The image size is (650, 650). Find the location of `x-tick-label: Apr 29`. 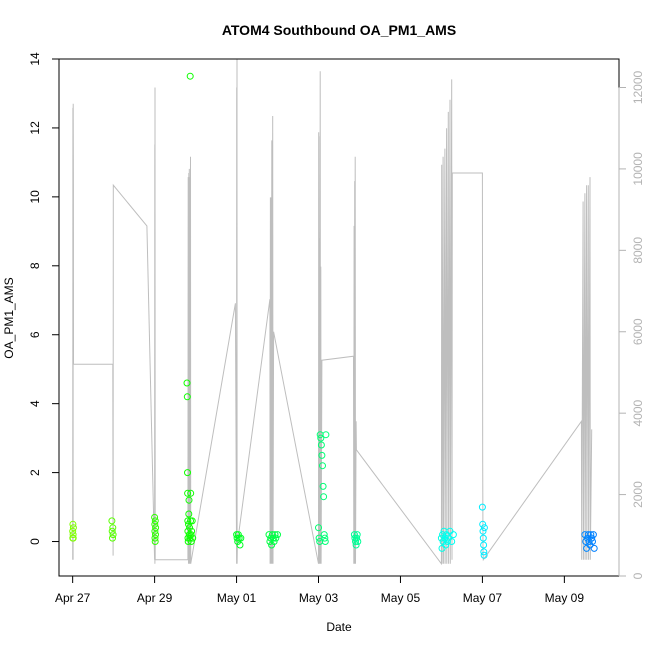

x-tick-label: Apr 29 is located at coordinates (155, 598).